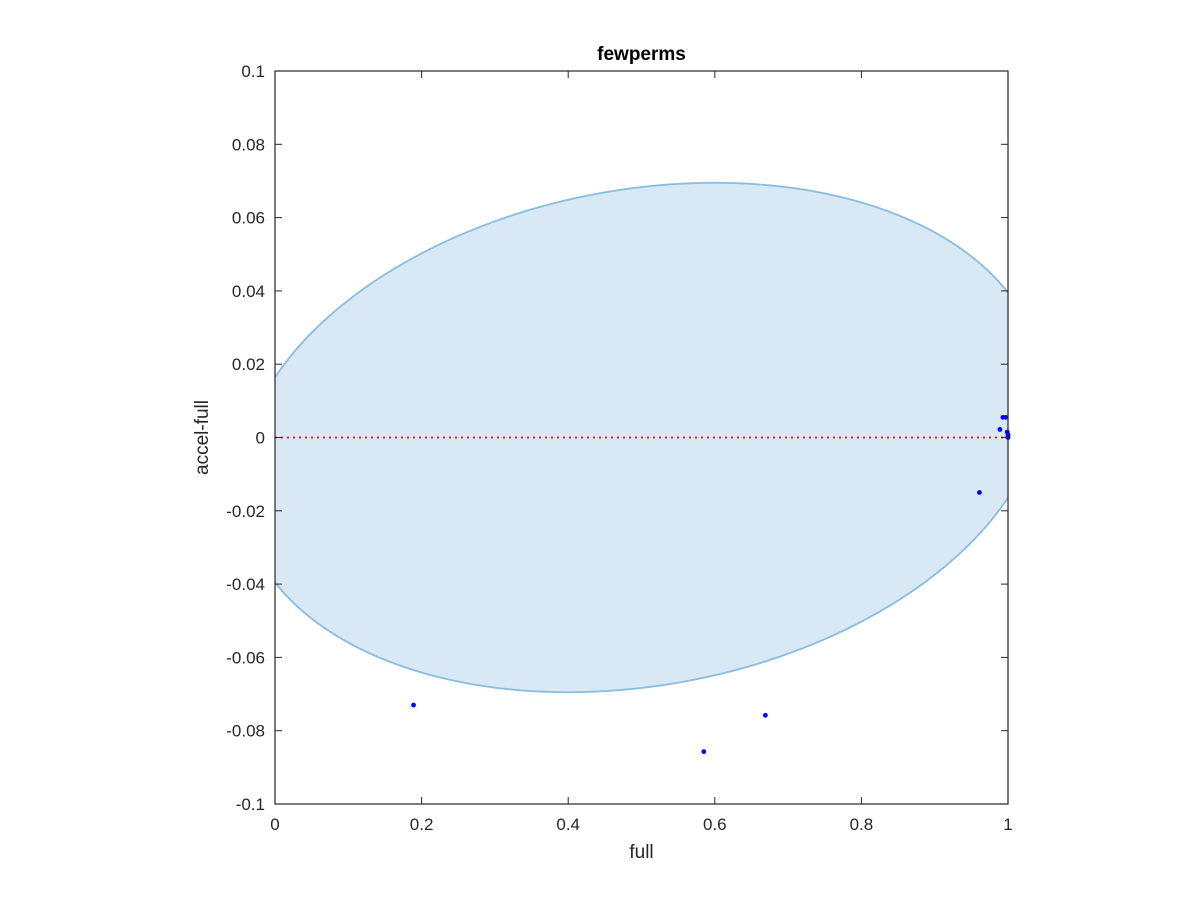  Describe the element at coordinates (245, 584) in the screenshot. I see `y-tick-label: -0.04` at that location.